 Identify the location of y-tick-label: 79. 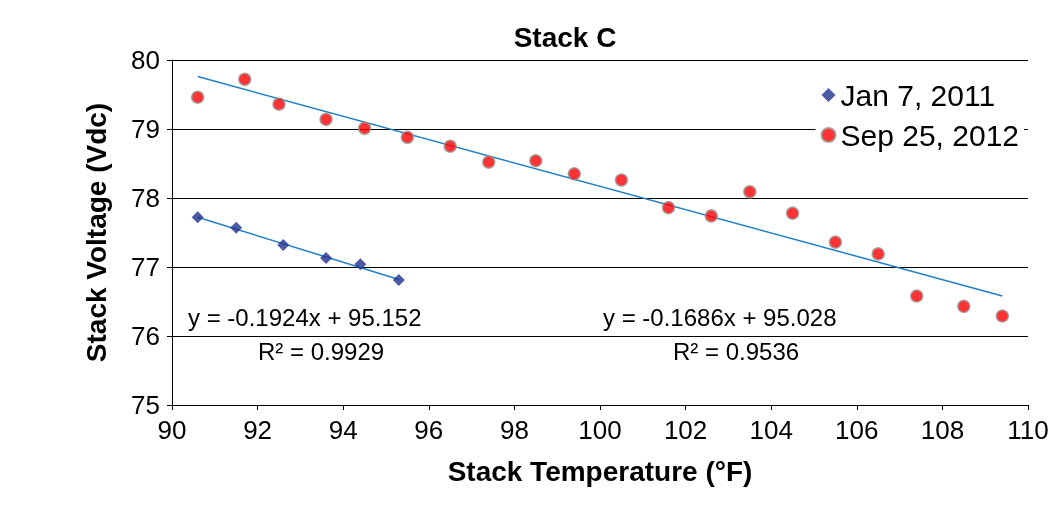
(145, 129).